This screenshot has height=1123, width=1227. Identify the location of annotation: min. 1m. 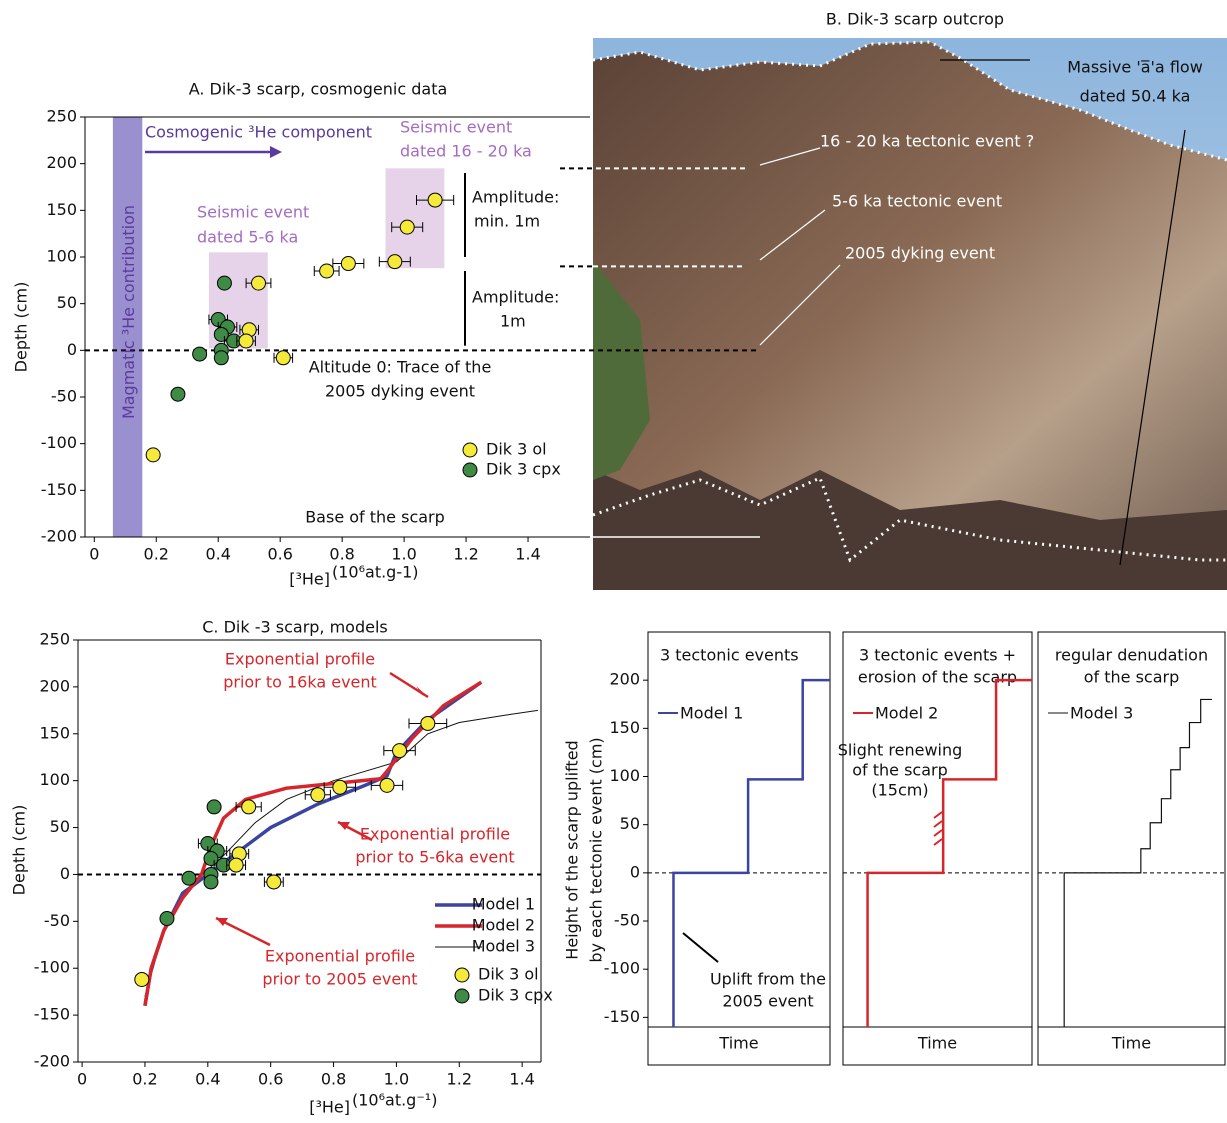
(507, 221).